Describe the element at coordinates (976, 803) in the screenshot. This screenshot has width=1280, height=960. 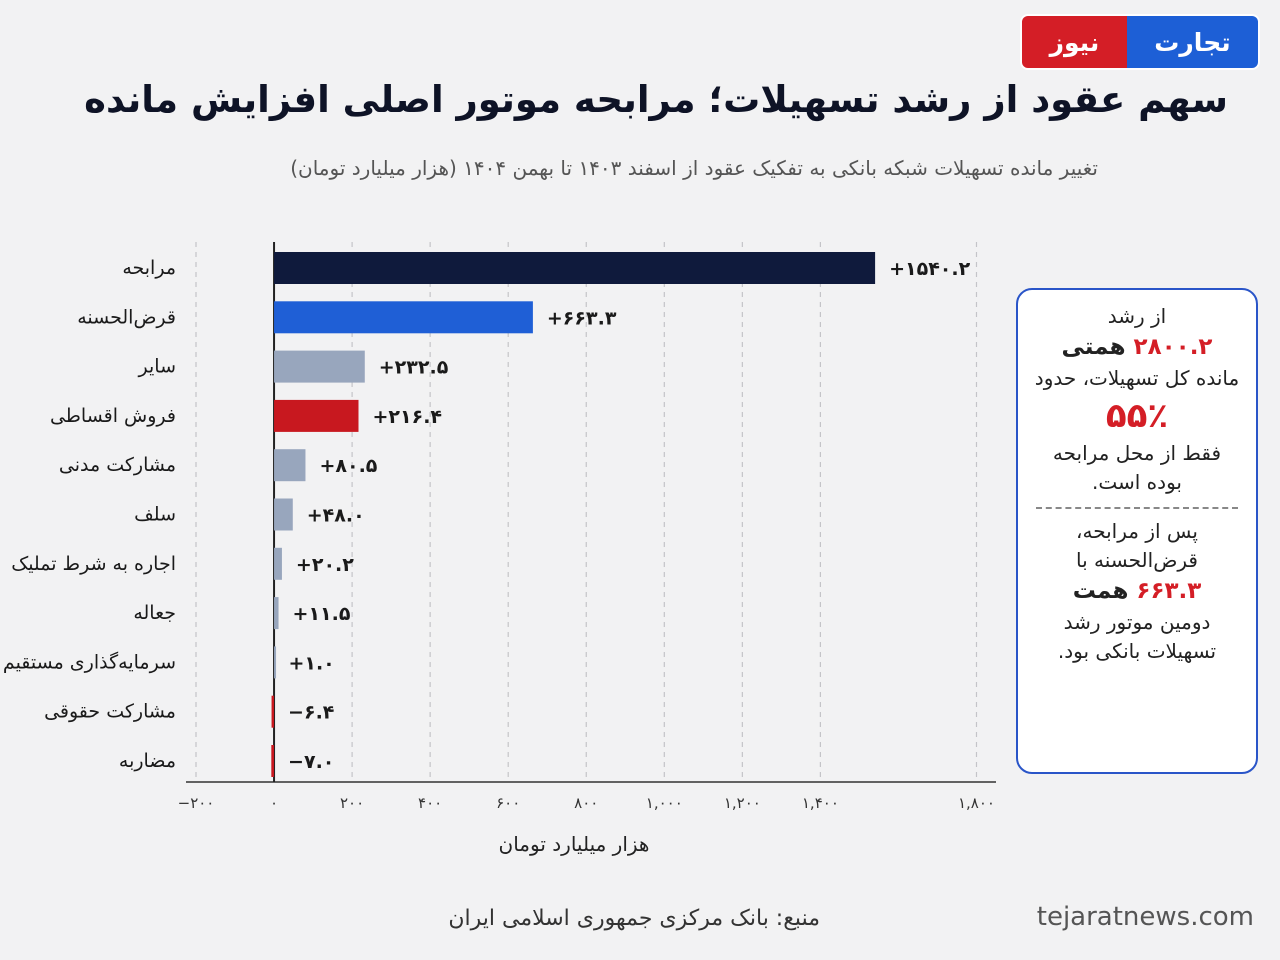
I see `x-tick-label: ۱,۸۰۰` at that location.